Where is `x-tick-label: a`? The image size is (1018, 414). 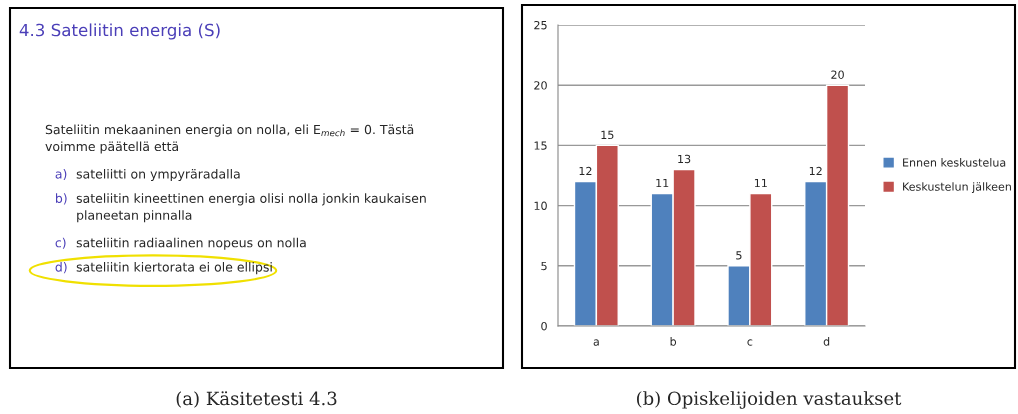 x-tick-label: a is located at coordinates (596, 342).